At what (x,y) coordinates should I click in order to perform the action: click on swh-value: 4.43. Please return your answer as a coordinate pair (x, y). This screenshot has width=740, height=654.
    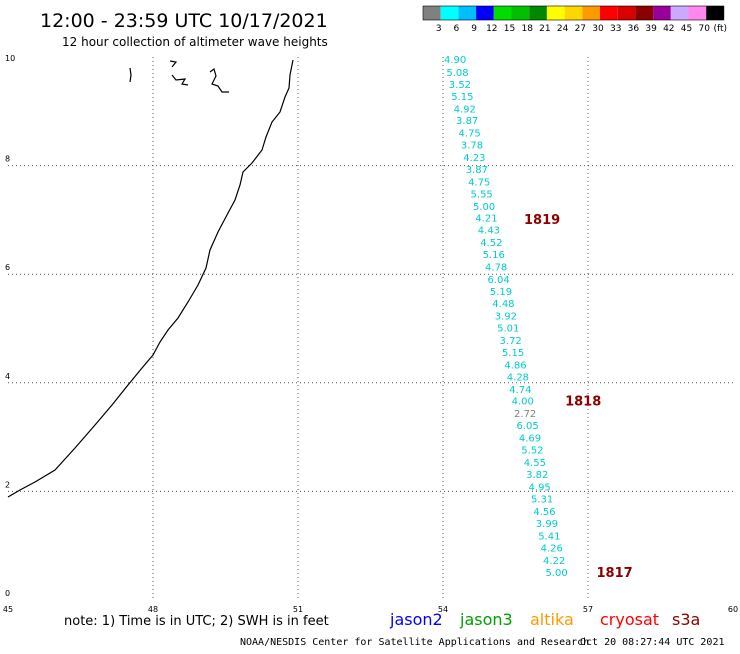
    Looking at the image, I should click on (489, 231).